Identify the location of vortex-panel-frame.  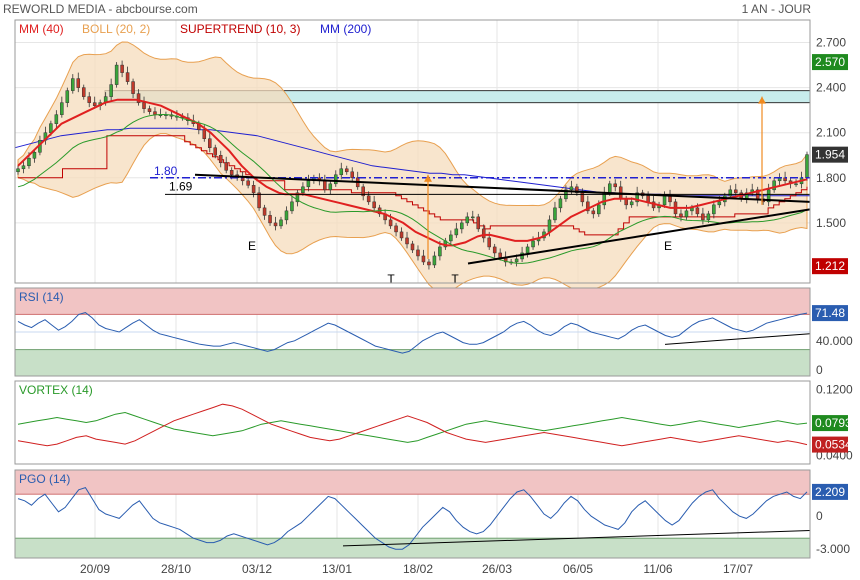
(412, 422).